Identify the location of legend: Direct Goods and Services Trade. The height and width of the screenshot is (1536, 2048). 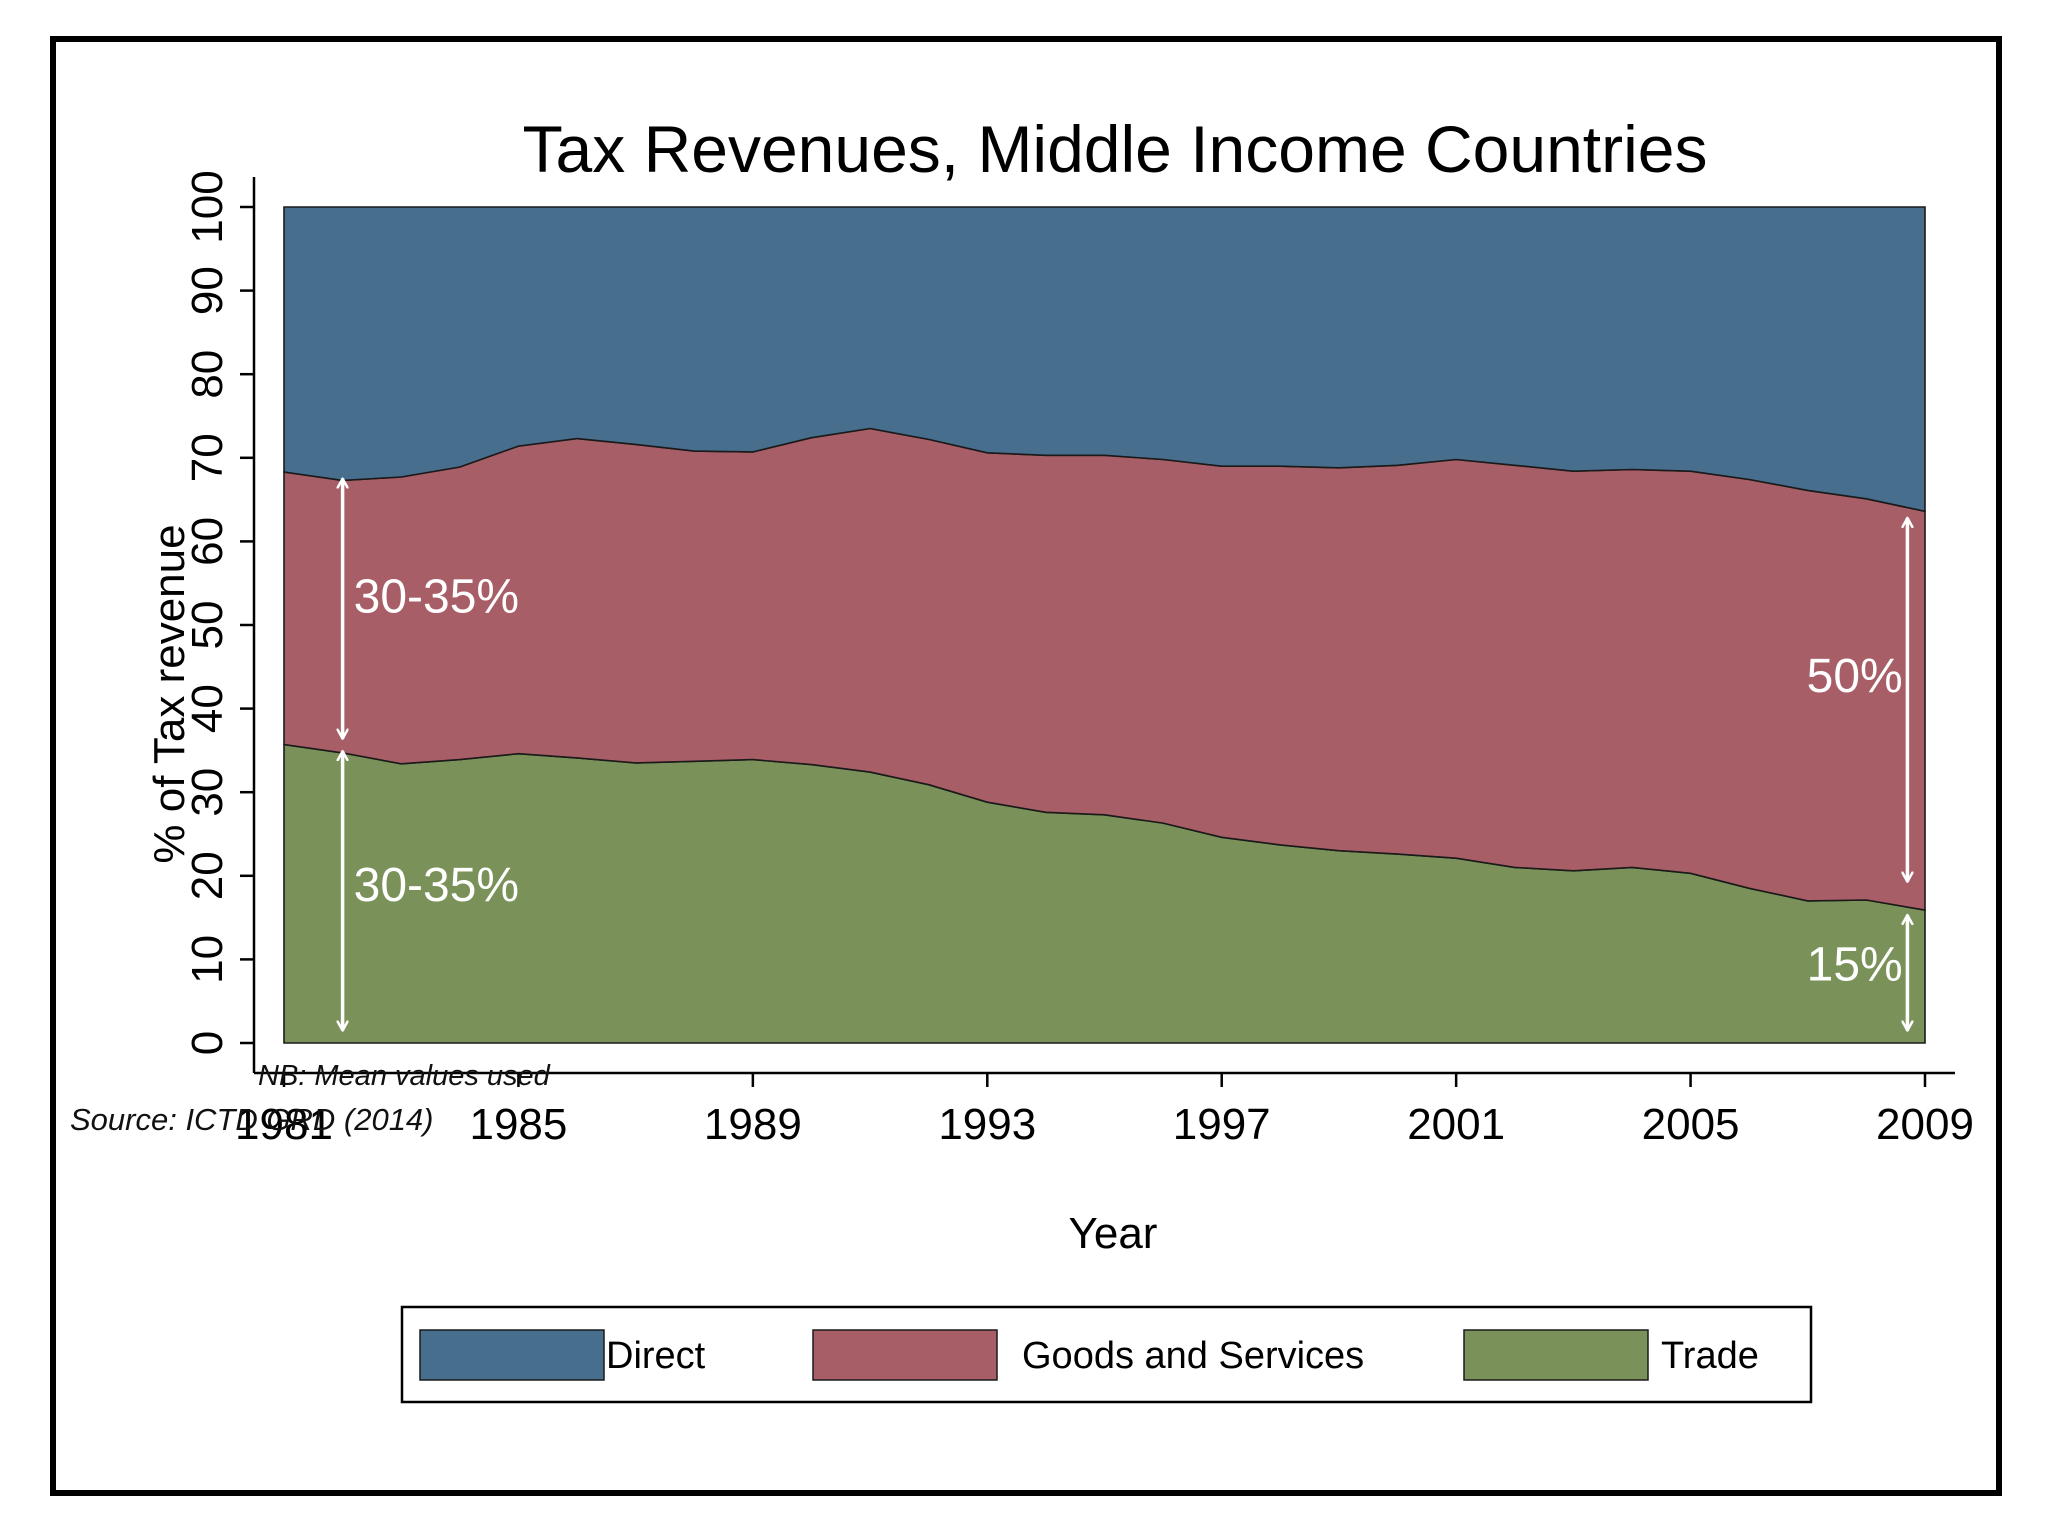
(1106, 1354).